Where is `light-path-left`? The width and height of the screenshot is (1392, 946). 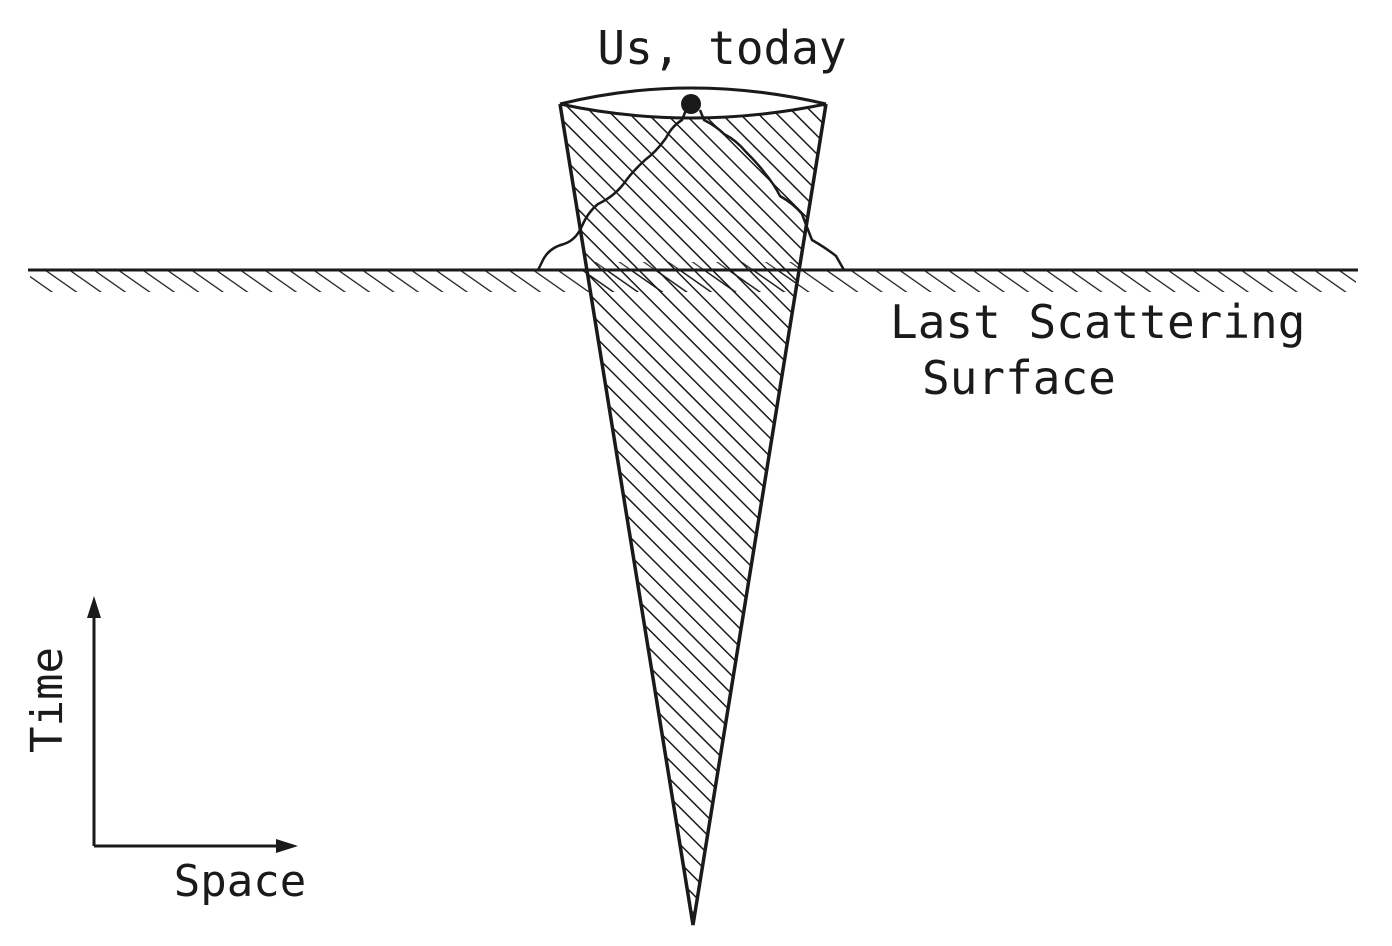 light-path-left is located at coordinates (612, 190).